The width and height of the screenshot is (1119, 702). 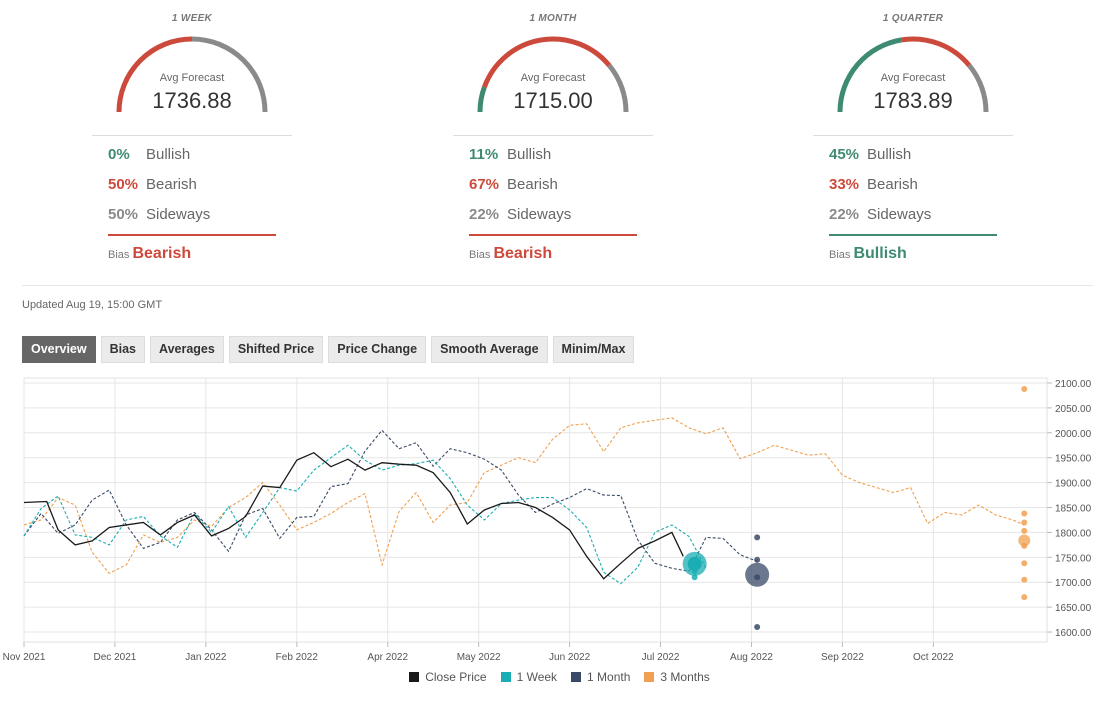 I want to click on tab-averages: Averages, so click(x=187, y=349).